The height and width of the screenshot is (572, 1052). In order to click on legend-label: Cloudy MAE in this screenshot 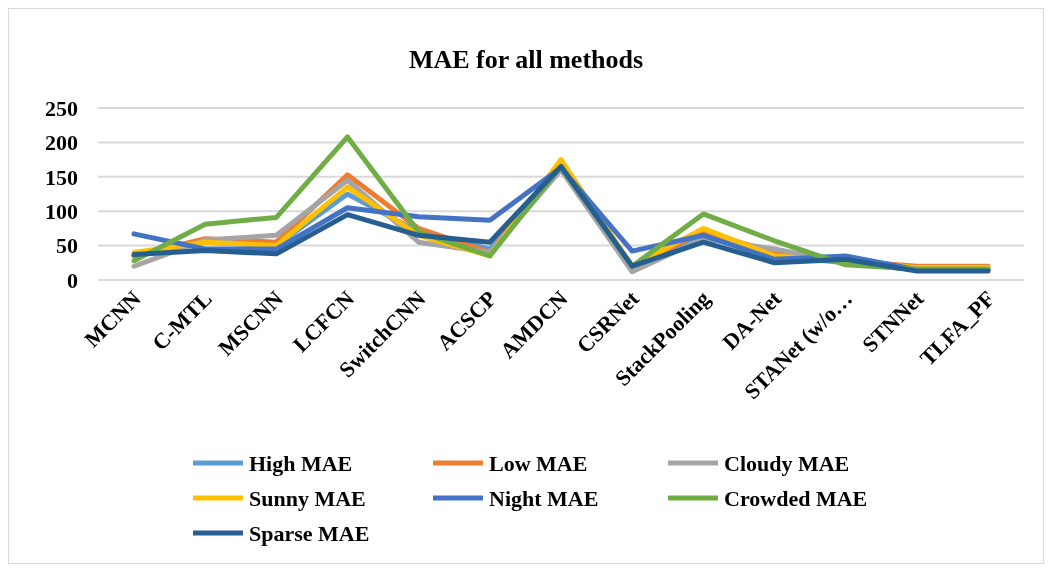, I will do `click(787, 463)`.